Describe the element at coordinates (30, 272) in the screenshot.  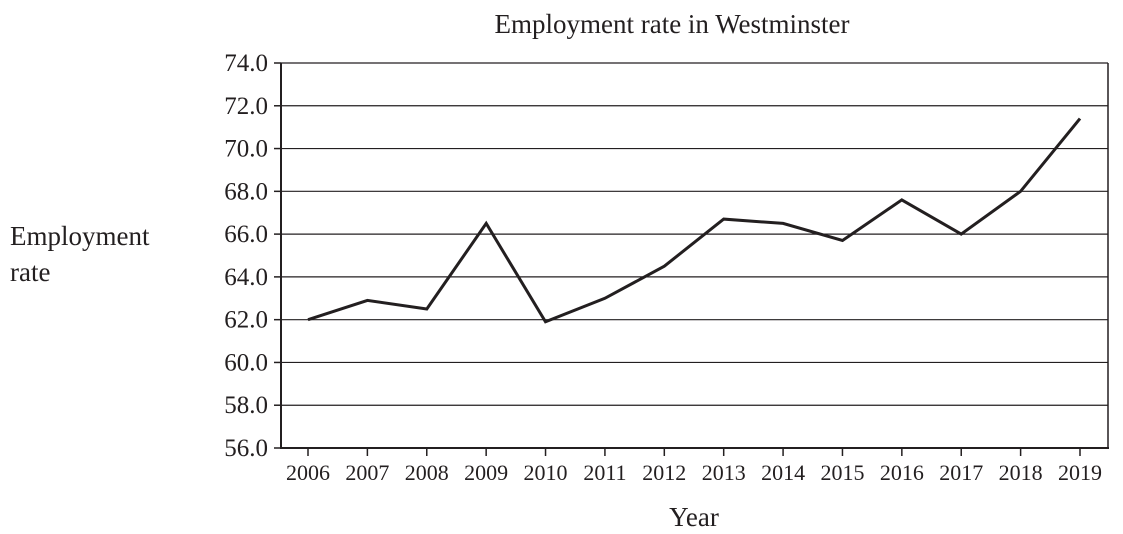
I see `y-axis-label-line-2: rate` at that location.